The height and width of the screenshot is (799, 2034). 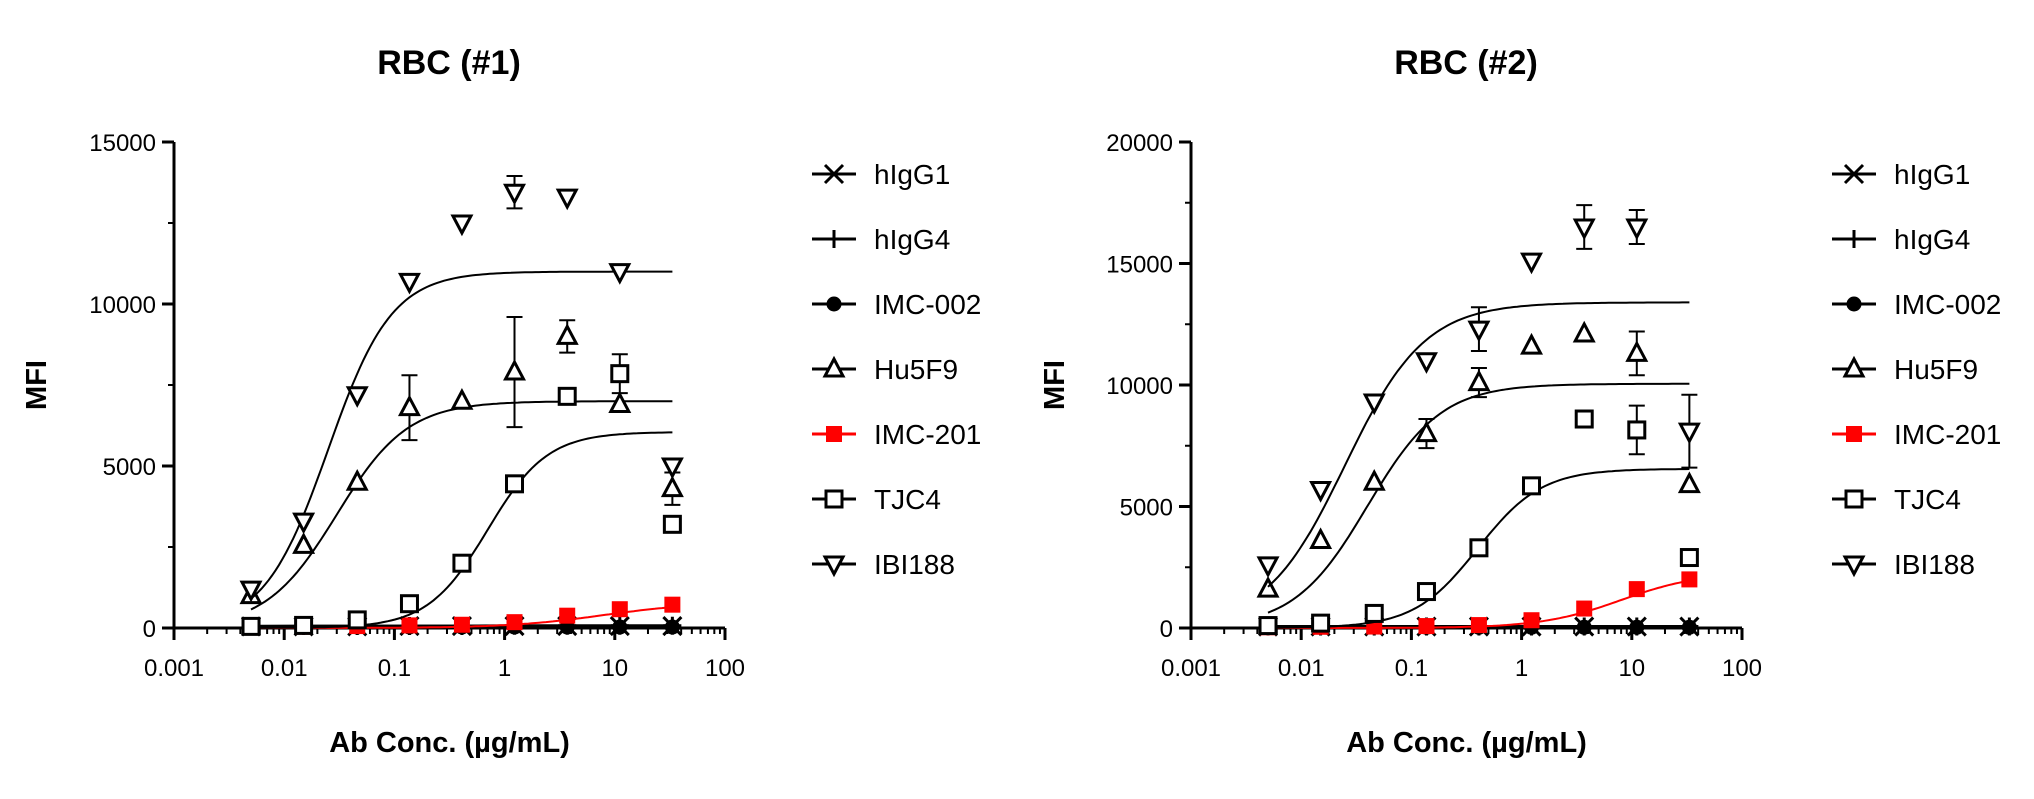 What do you see at coordinates (914, 564) in the screenshot?
I see `legend-label: IBI188` at bounding box center [914, 564].